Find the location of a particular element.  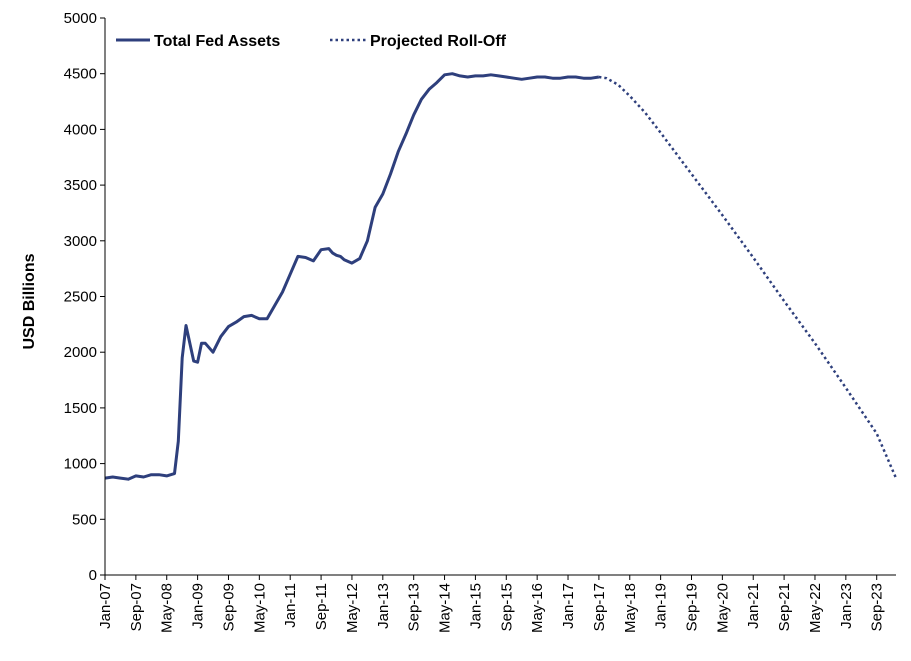

y-tick-label: 2000 is located at coordinates (80, 352).